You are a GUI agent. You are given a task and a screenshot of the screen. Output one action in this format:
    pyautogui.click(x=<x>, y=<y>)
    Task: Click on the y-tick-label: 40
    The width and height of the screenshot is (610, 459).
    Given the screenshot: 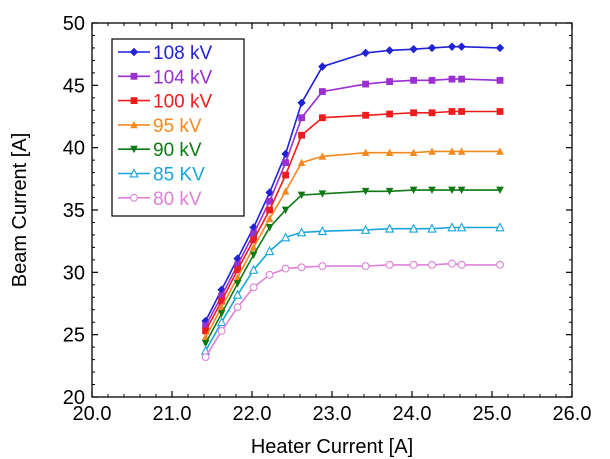 What is the action you would take?
    pyautogui.click(x=74, y=149)
    